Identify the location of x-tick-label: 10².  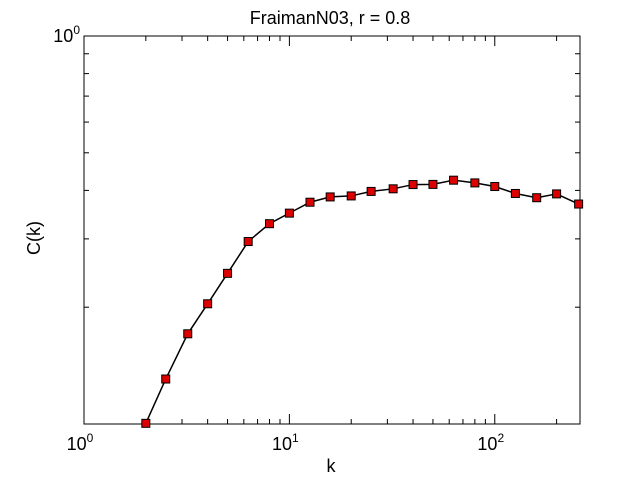
(490, 442).